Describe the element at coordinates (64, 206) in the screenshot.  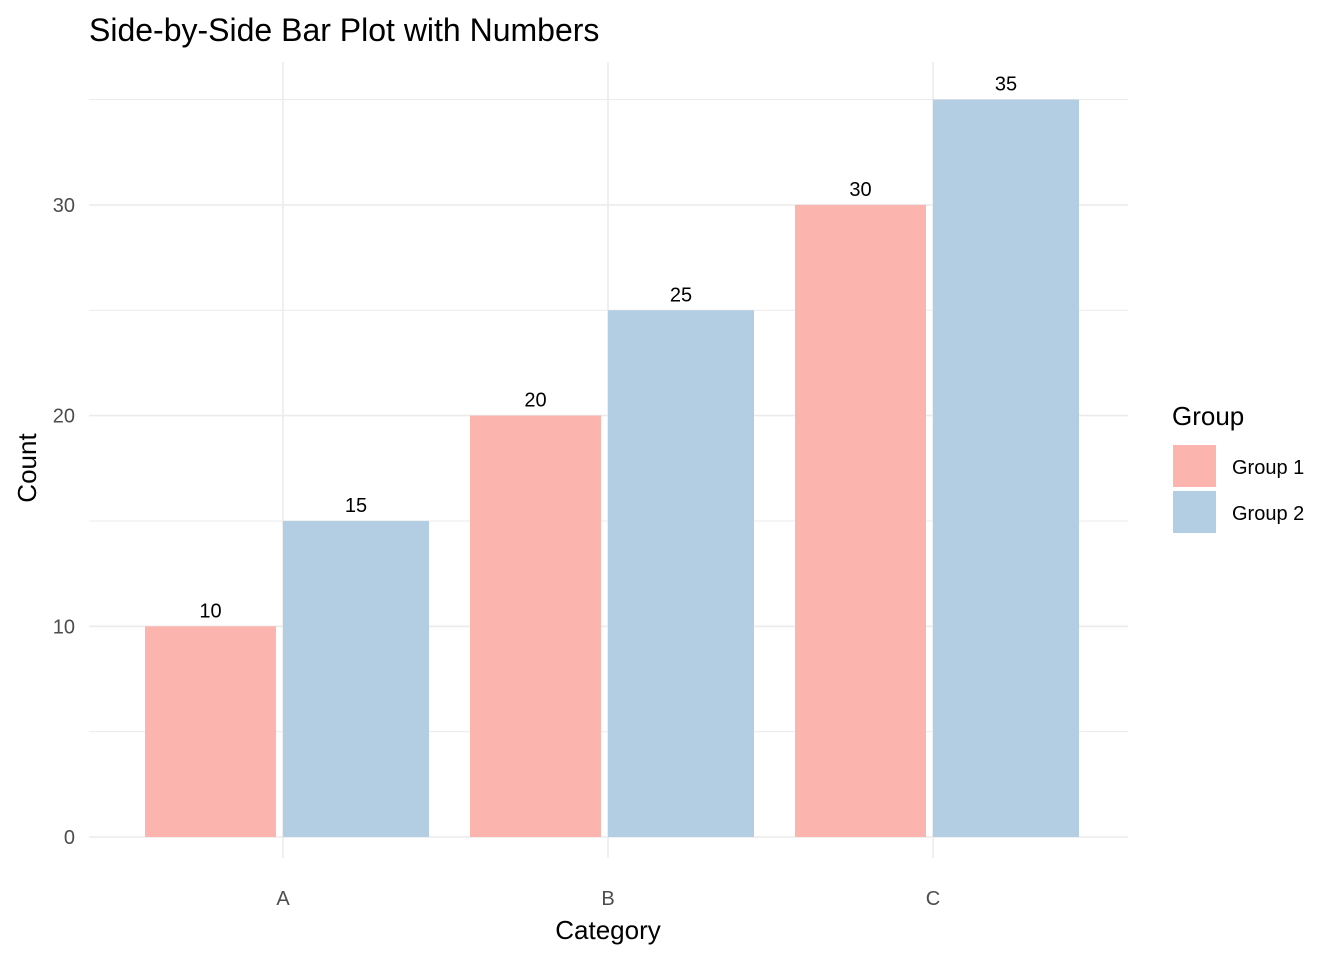
I see `y-tick-label: 30` at that location.